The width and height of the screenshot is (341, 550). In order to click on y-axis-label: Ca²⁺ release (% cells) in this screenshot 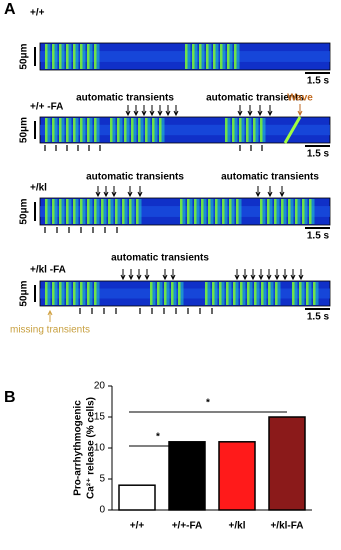, I will do `click(91, 448)`.